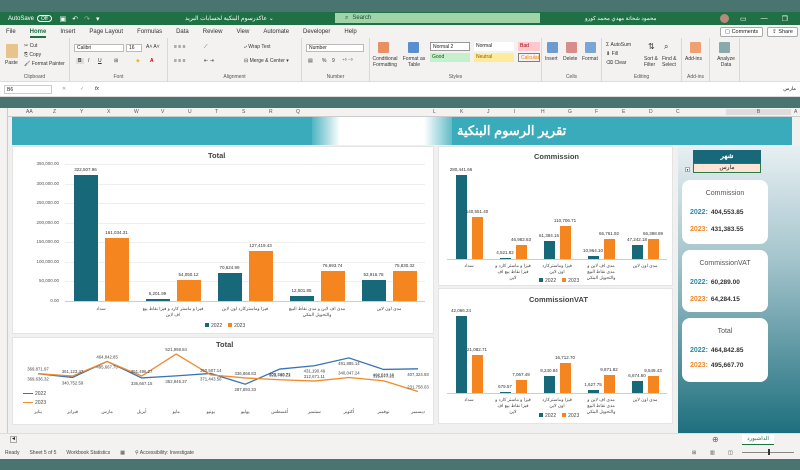 The image size is (800, 470). I want to click on line-2022, so click(228, 371).